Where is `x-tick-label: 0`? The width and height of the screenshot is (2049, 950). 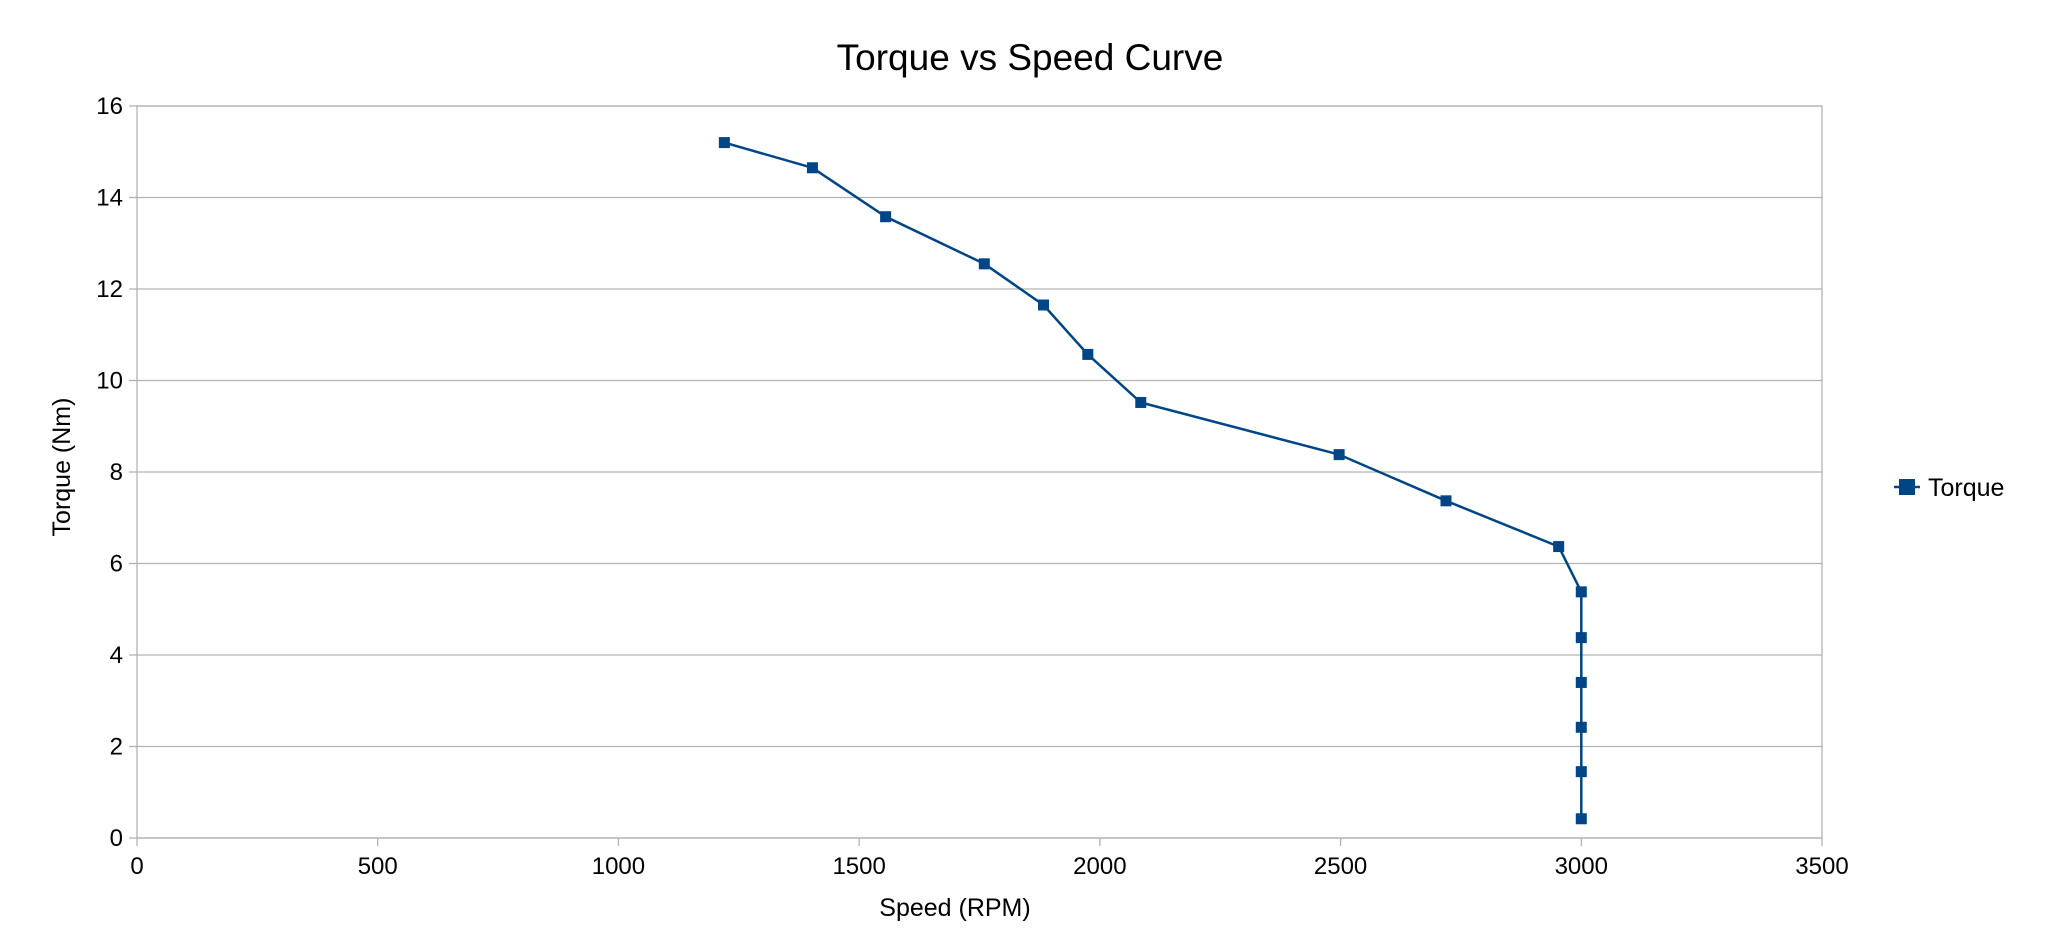
x-tick-label: 0 is located at coordinates (136, 866).